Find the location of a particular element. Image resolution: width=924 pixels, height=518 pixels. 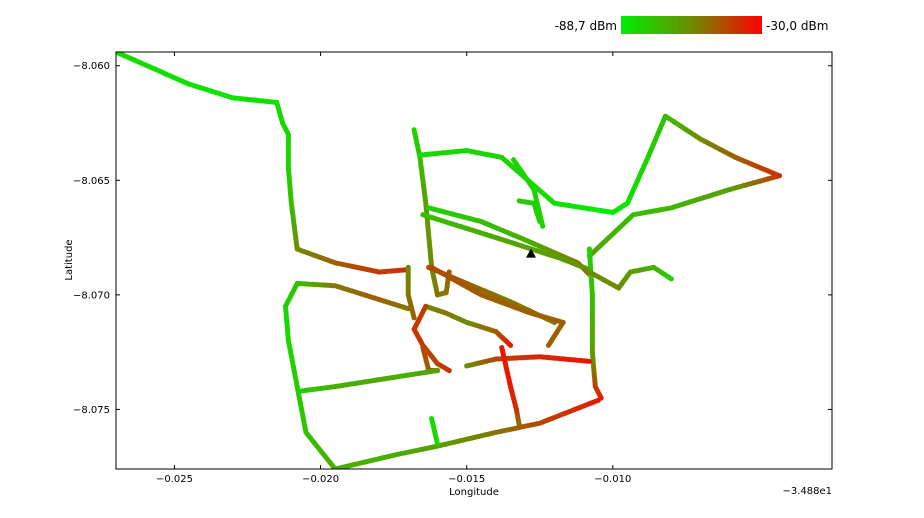

marker-triangle is located at coordinates (530, 253).